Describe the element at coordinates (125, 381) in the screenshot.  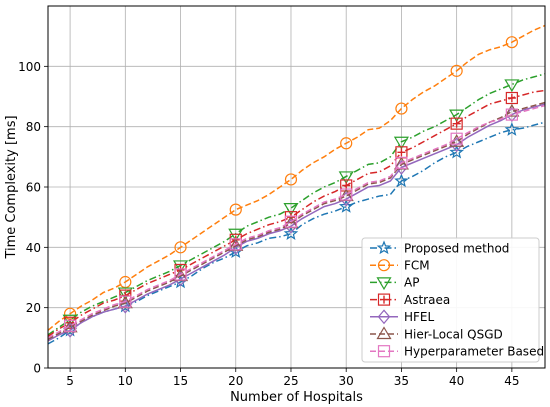
I see `x-tick-label: 10` at that location.